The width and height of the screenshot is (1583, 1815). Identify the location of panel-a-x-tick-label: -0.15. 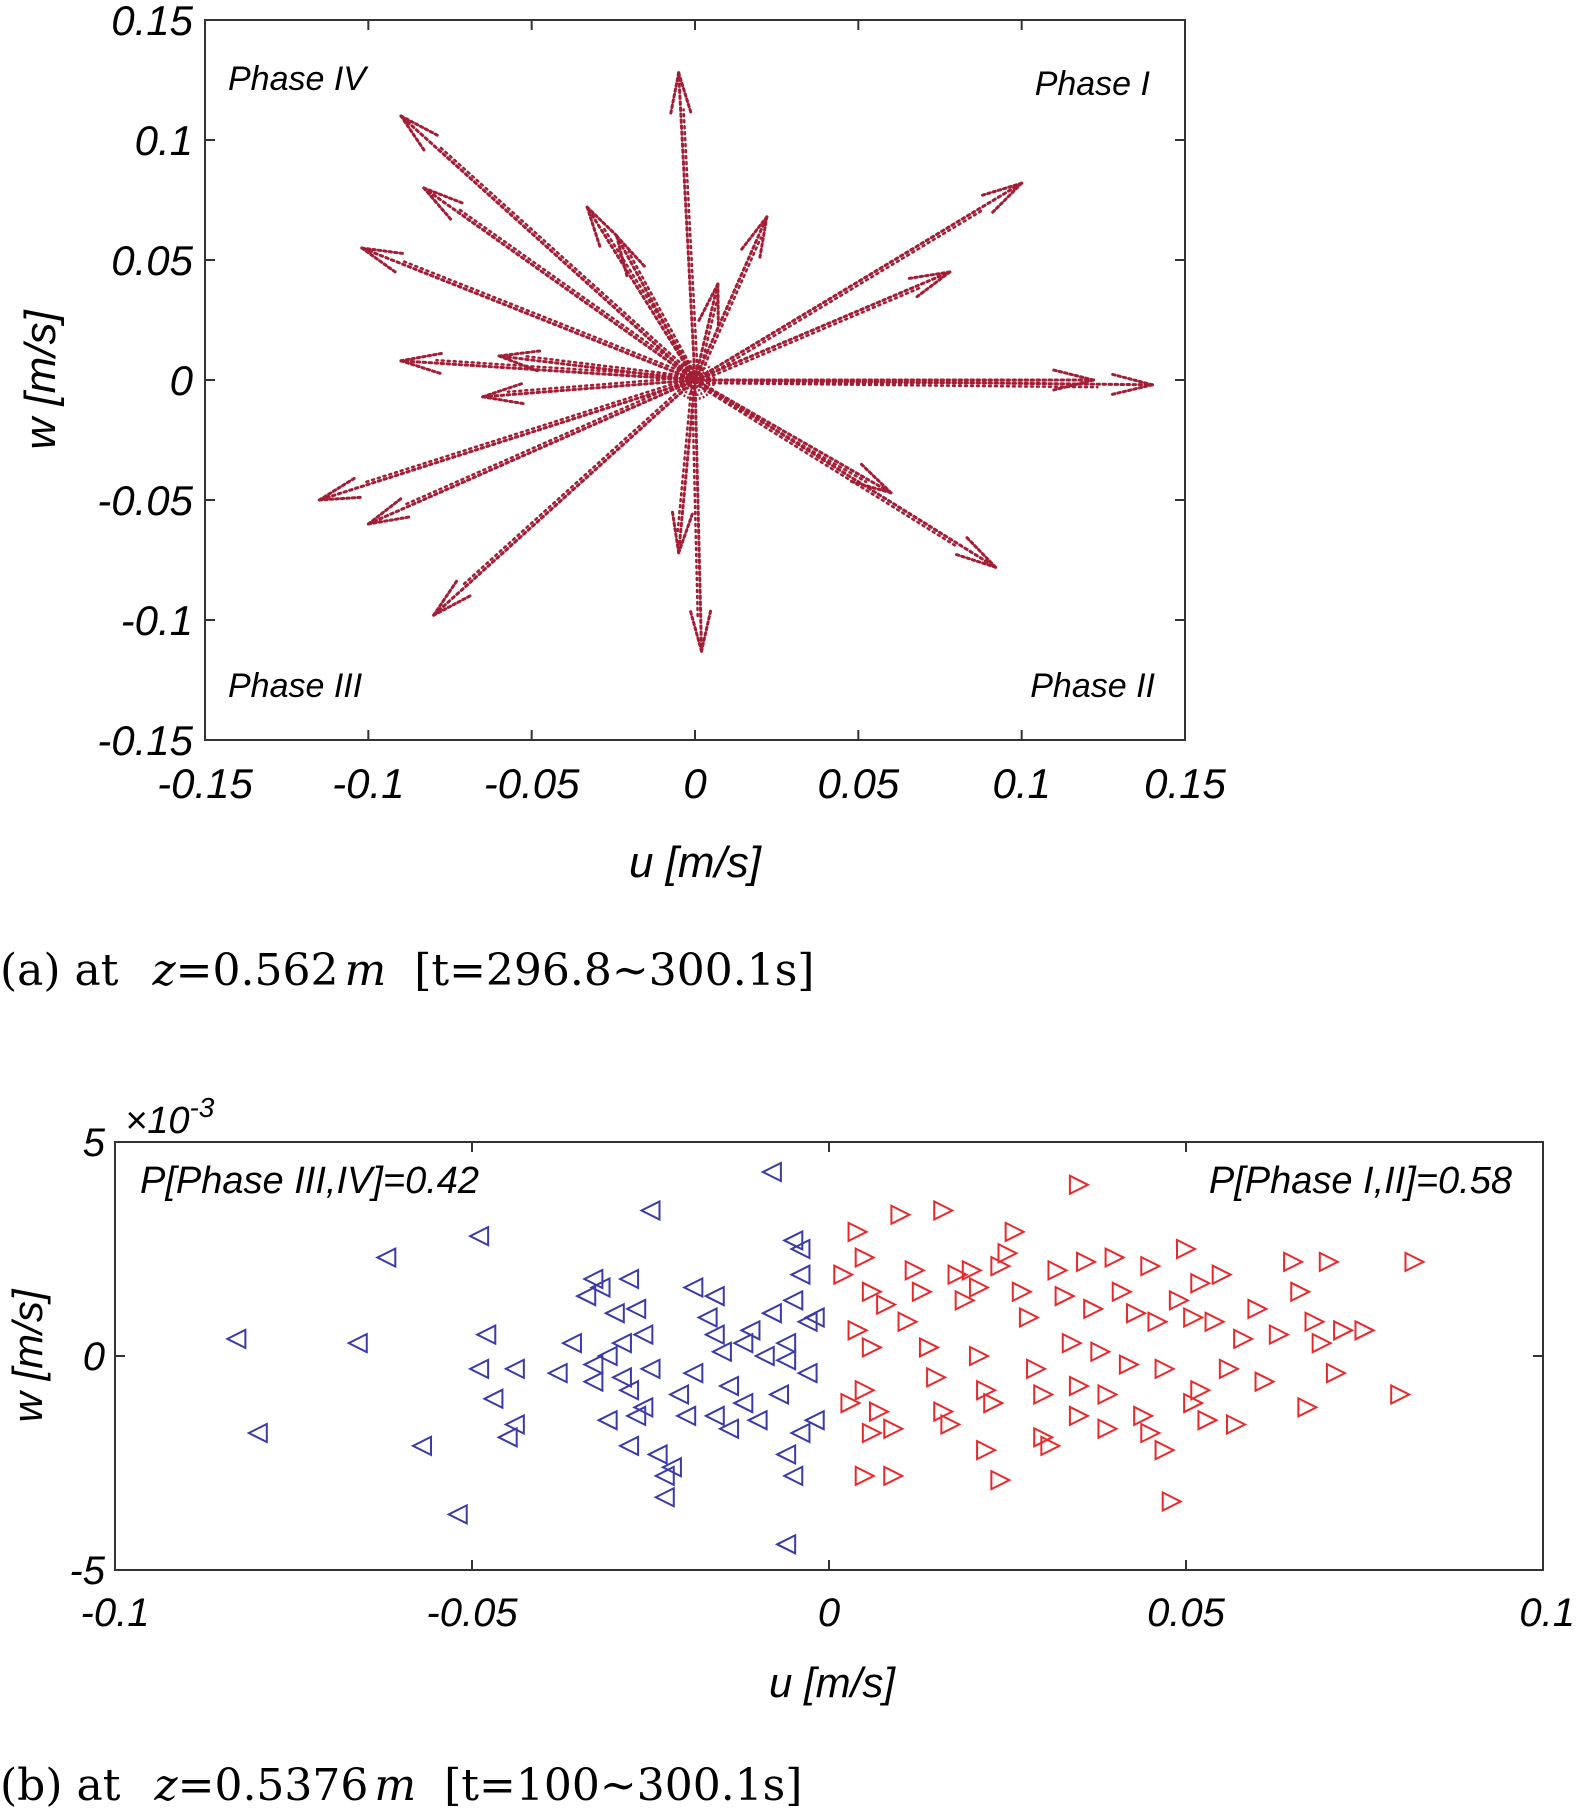
(205, 783).